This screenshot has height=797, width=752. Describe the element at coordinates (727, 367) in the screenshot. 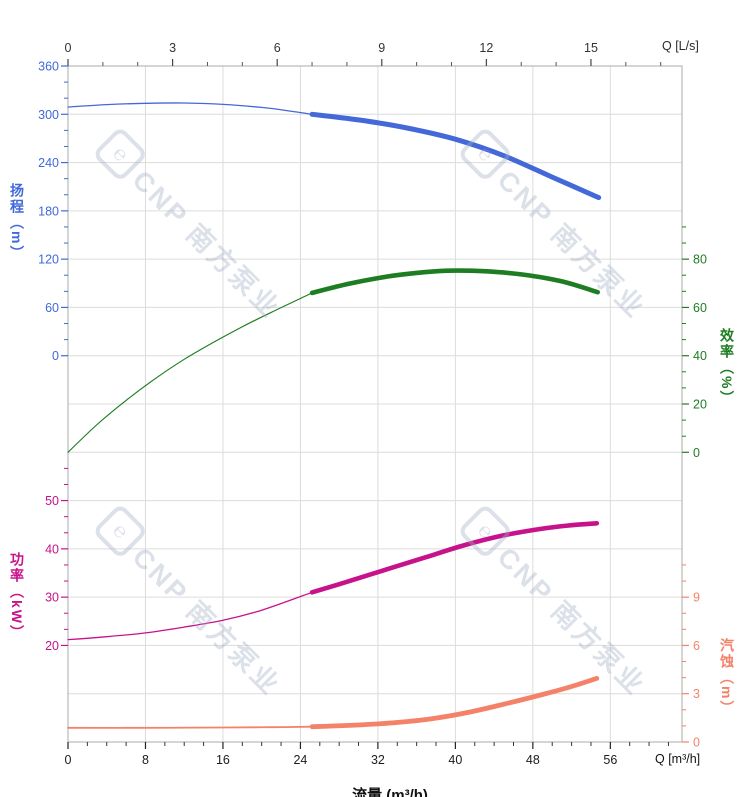

I see `eff-axis-title: 效率（%）` at that location.